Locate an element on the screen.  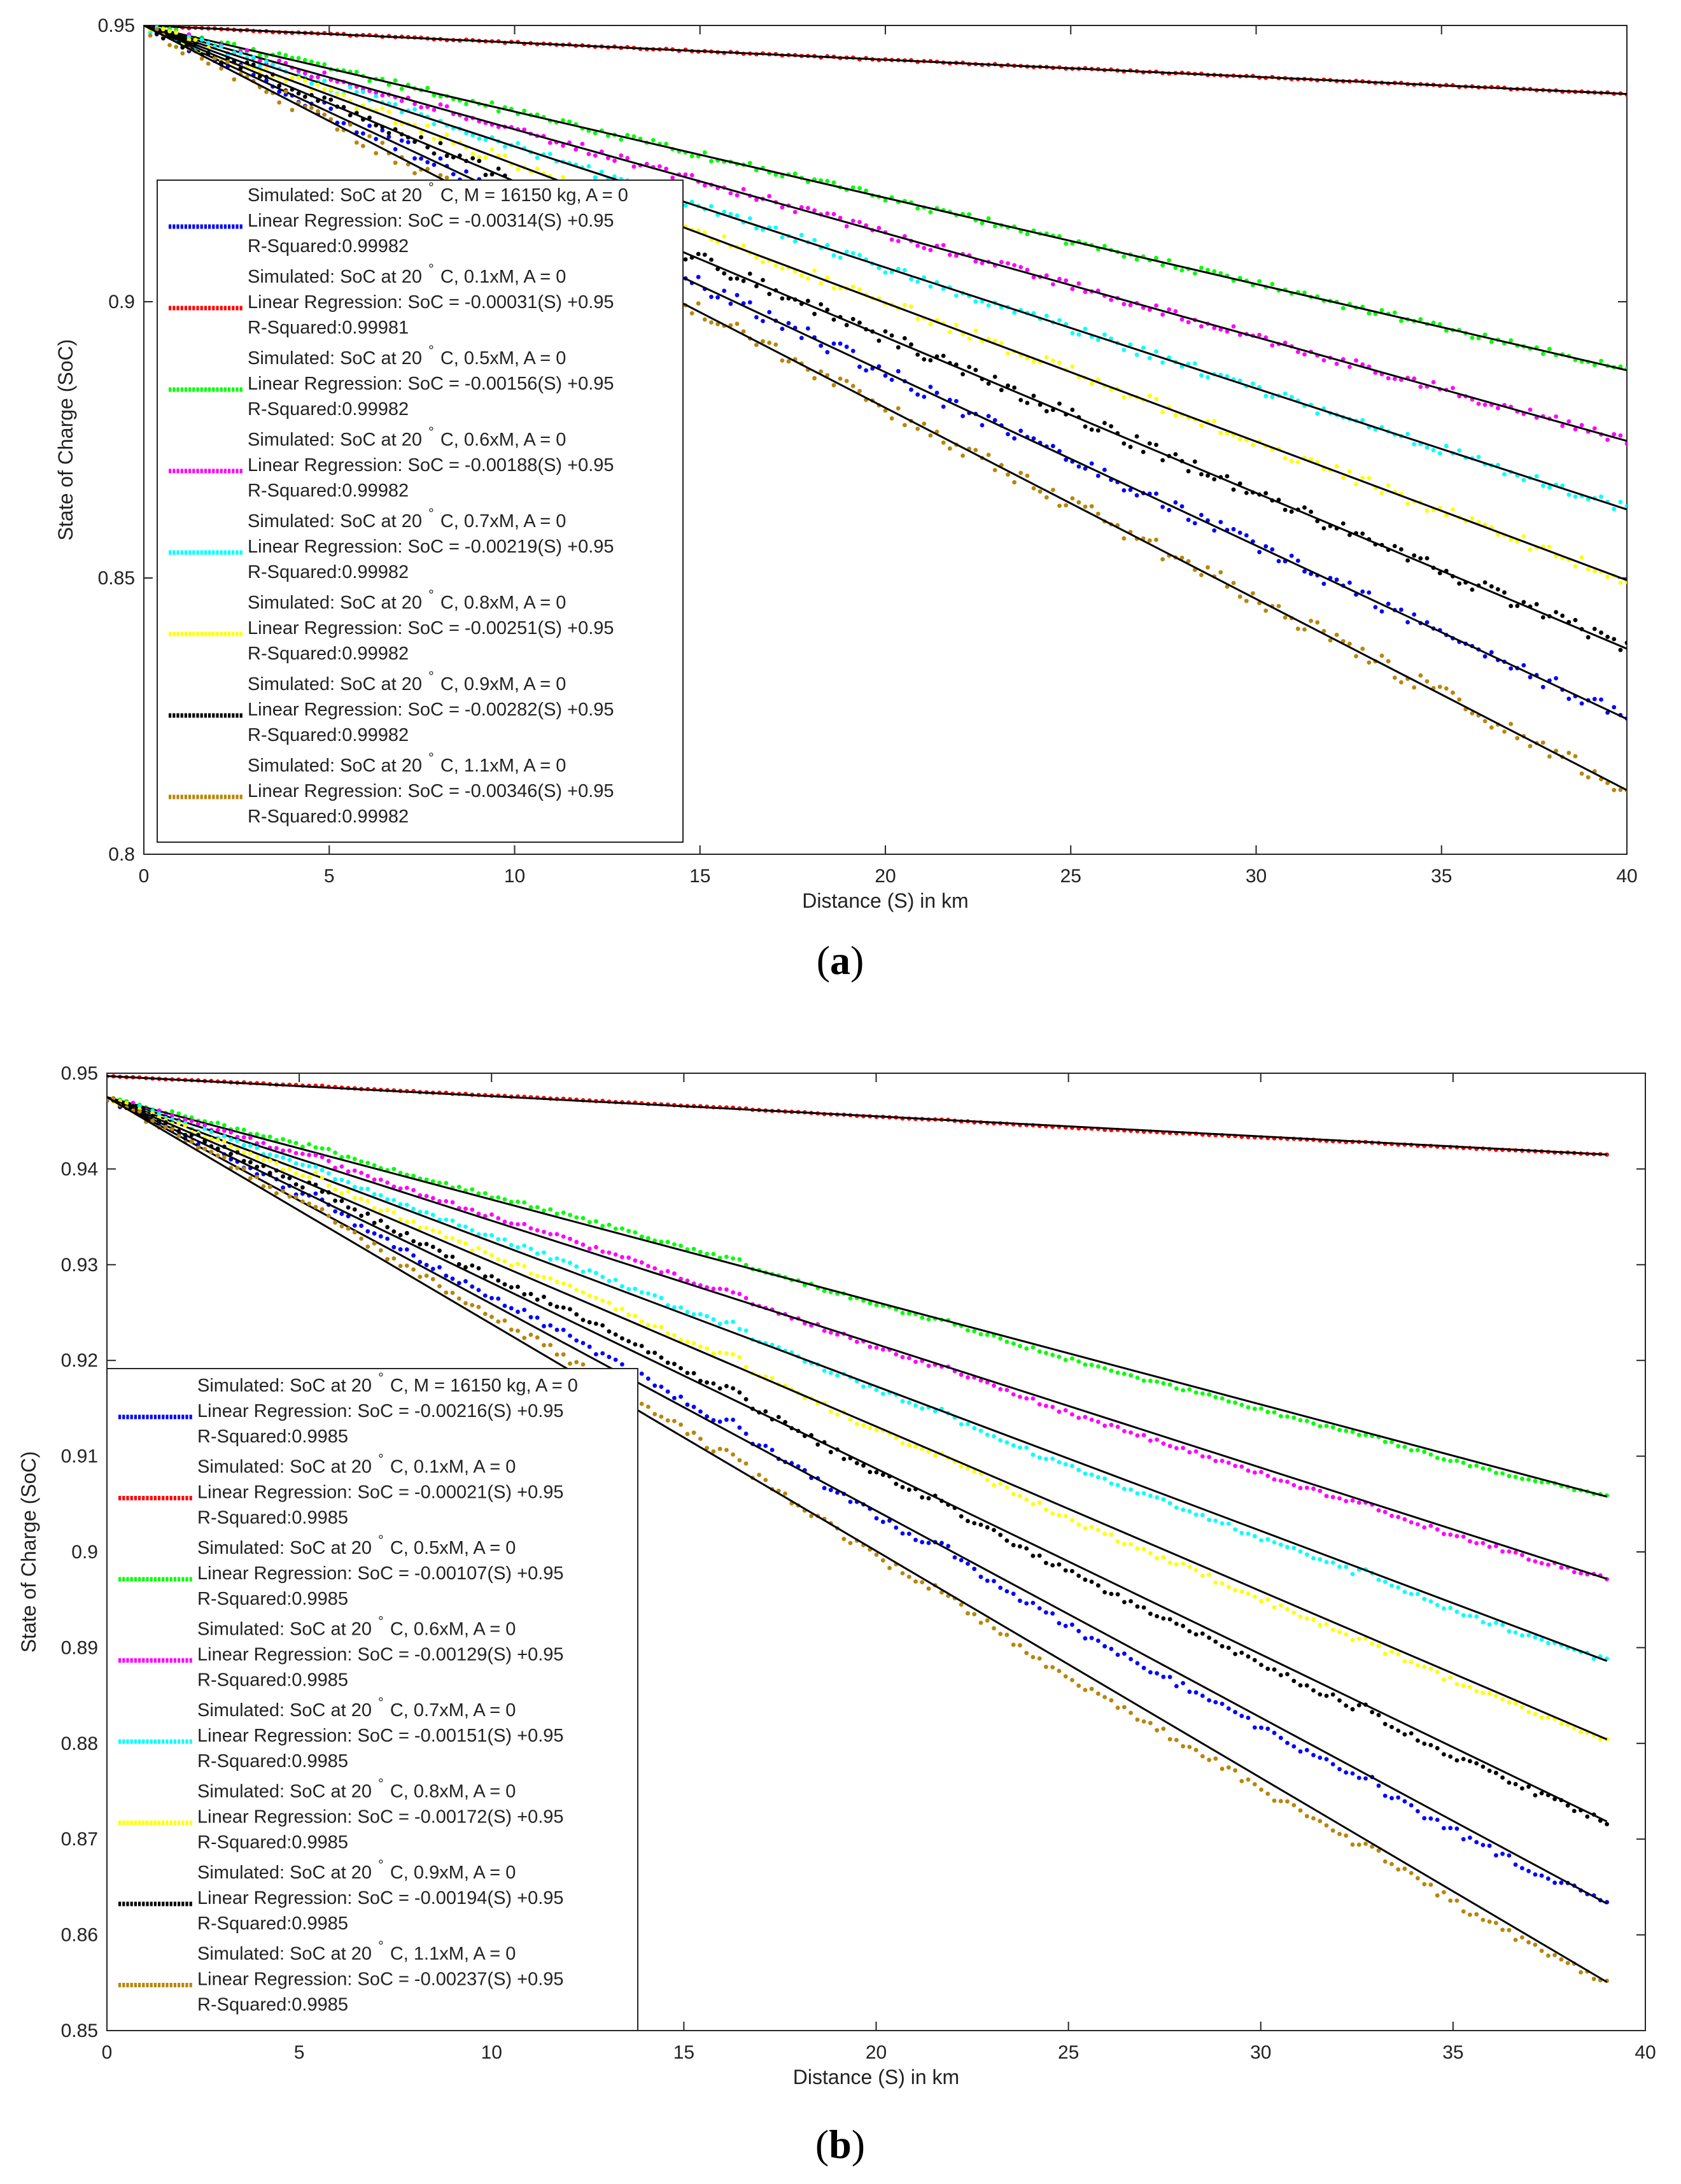
y-tick-label: 0.85 is located at coordinates (79, 2030).